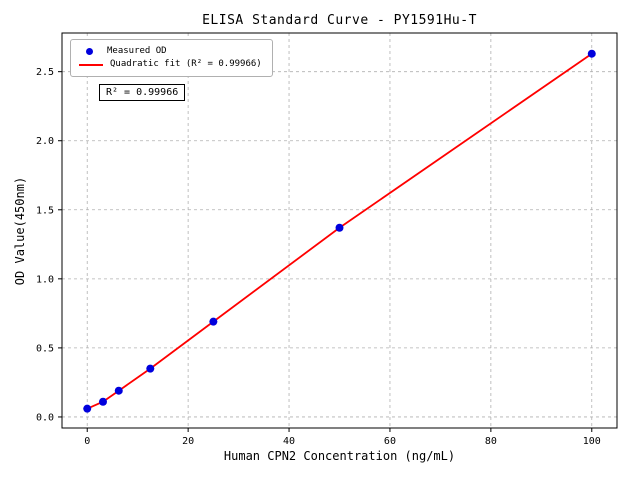 Image resolution: width=640 pixels, height=480 pixels. I want to click on legend-item-measured-od: Measured OD, so click(170, 51).